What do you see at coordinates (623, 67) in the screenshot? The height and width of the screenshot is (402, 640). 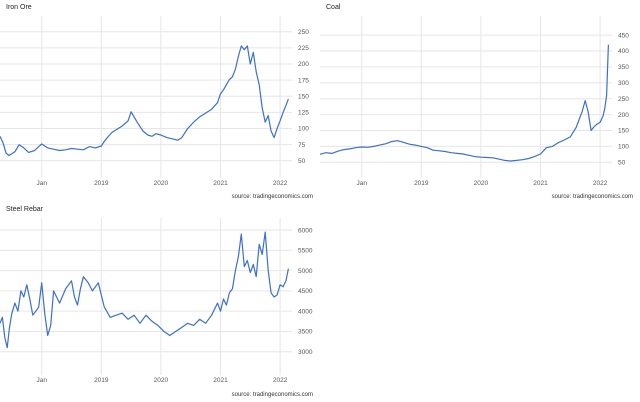 I see `y-tick-label: 350` at bounding box center [623, 67].